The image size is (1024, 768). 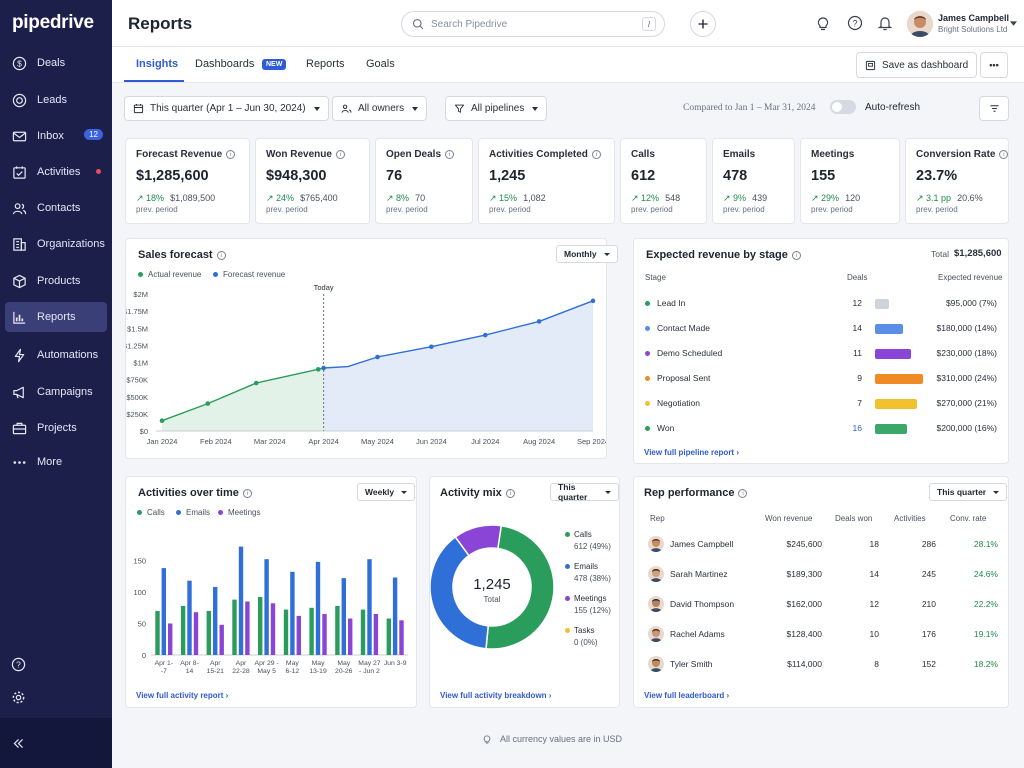 What do you see at coordinates (386, 492) in the screenshot?
I see `activities-interval-dropdown: Weekly` at bounding box center [386, 492].